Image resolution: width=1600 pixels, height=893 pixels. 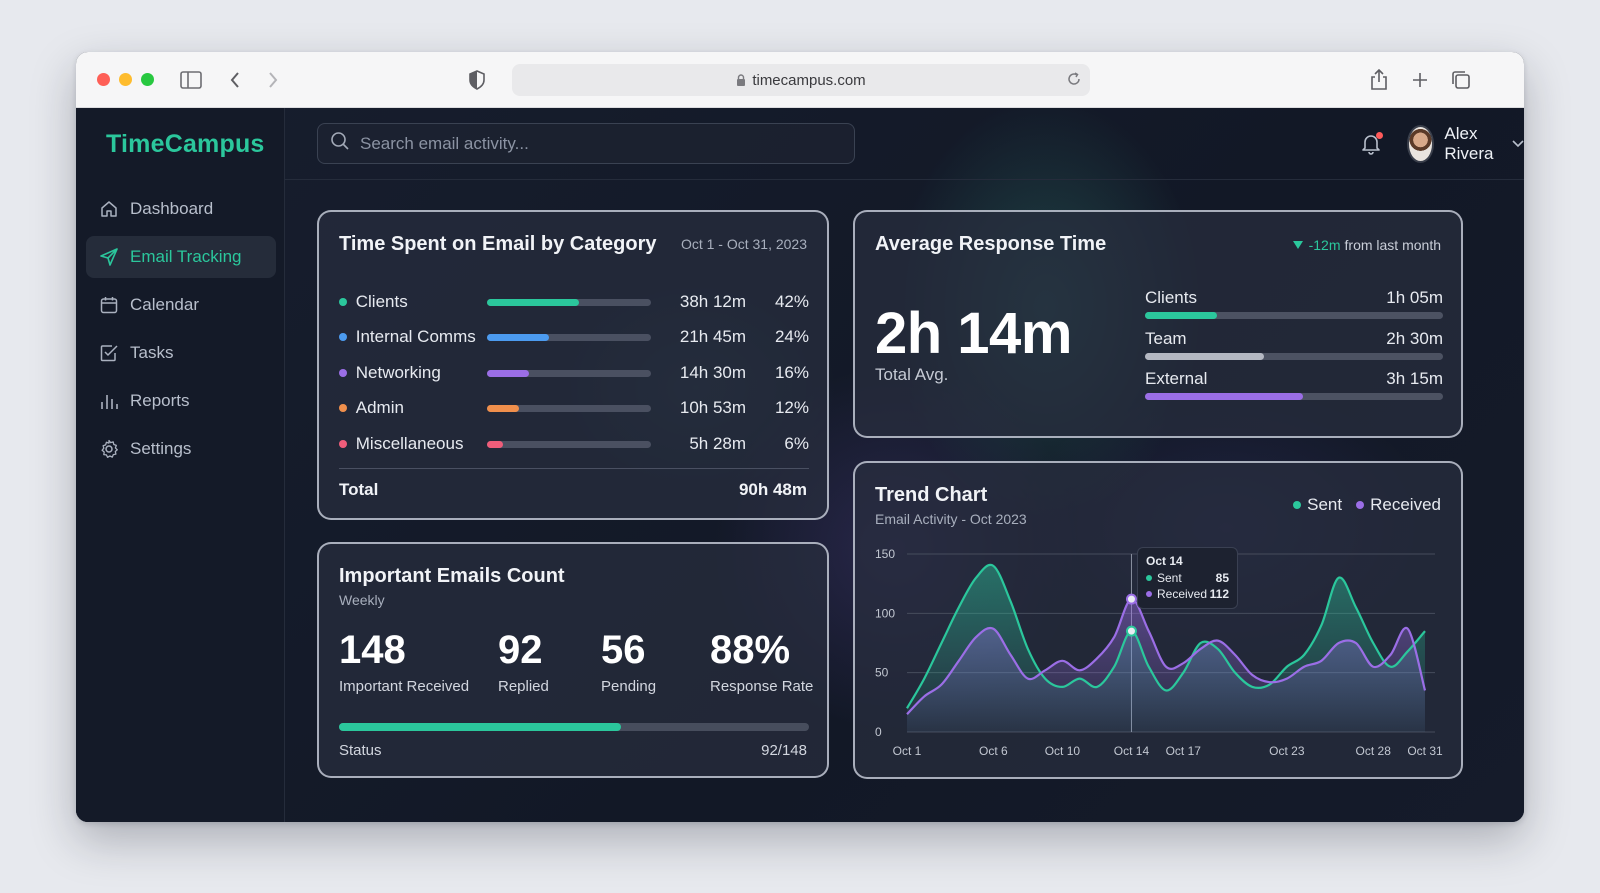 I want to click on stat-label-received: Important Received, so click(x=404, y=686).